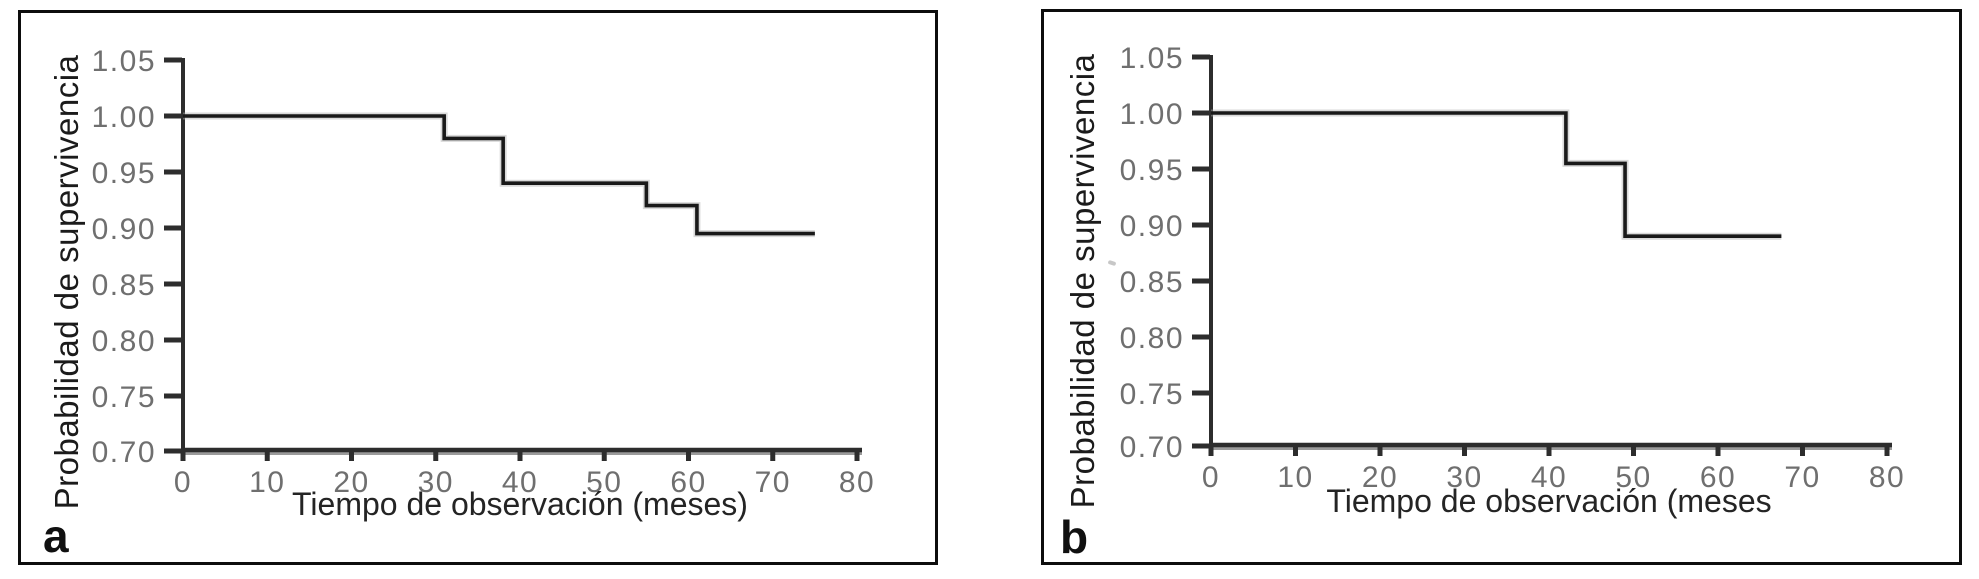  What do you see at coordinates (1074, 537) in the screenshot?
I see `panel-label: b` at bounding box center [1074, 537].